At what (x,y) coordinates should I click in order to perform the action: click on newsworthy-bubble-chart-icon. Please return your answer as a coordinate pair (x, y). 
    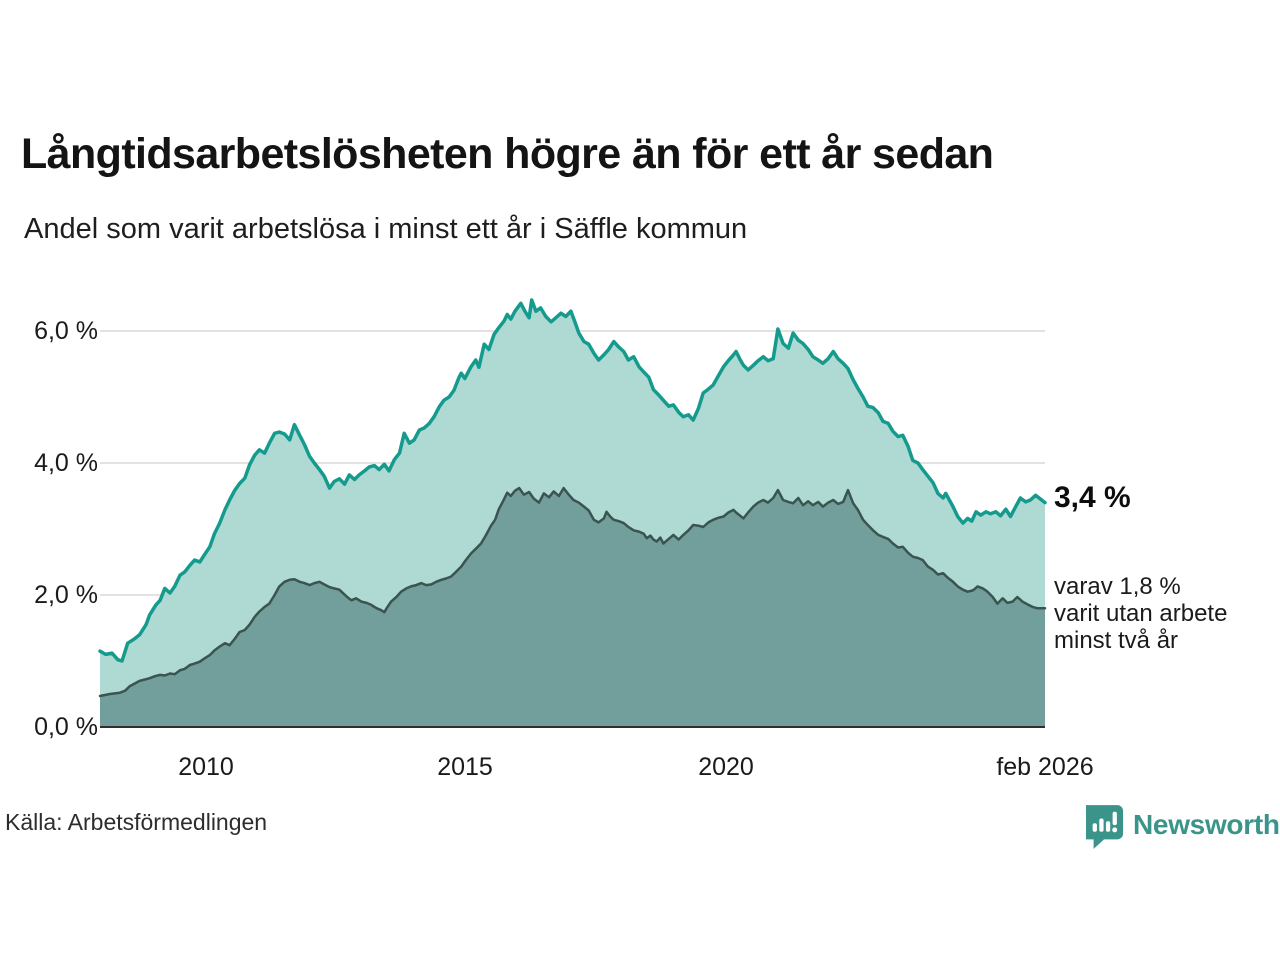
    Looking at the image, I should click on (1102, 829).